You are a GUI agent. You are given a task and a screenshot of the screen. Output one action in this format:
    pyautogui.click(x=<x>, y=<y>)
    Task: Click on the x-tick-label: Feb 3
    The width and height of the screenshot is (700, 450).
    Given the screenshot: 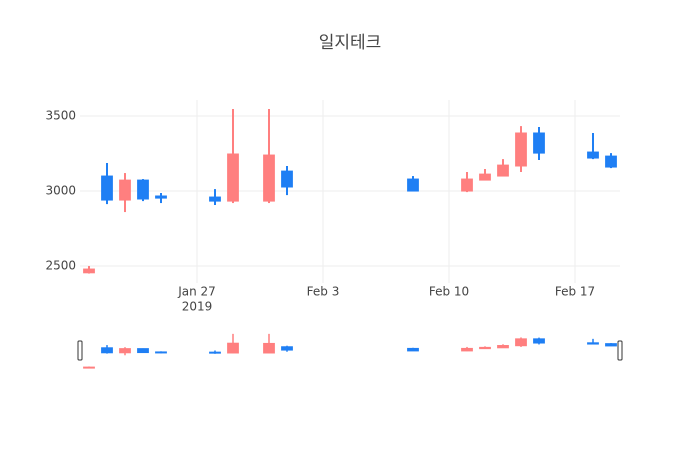 What is the action you would take?
    pyautogui.click(x=323, y=292)
    